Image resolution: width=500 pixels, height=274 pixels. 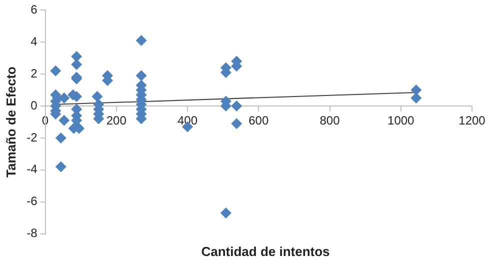 I want to click on y-axis-title: Tamaño de Efecto, so click(x=10, y=122).